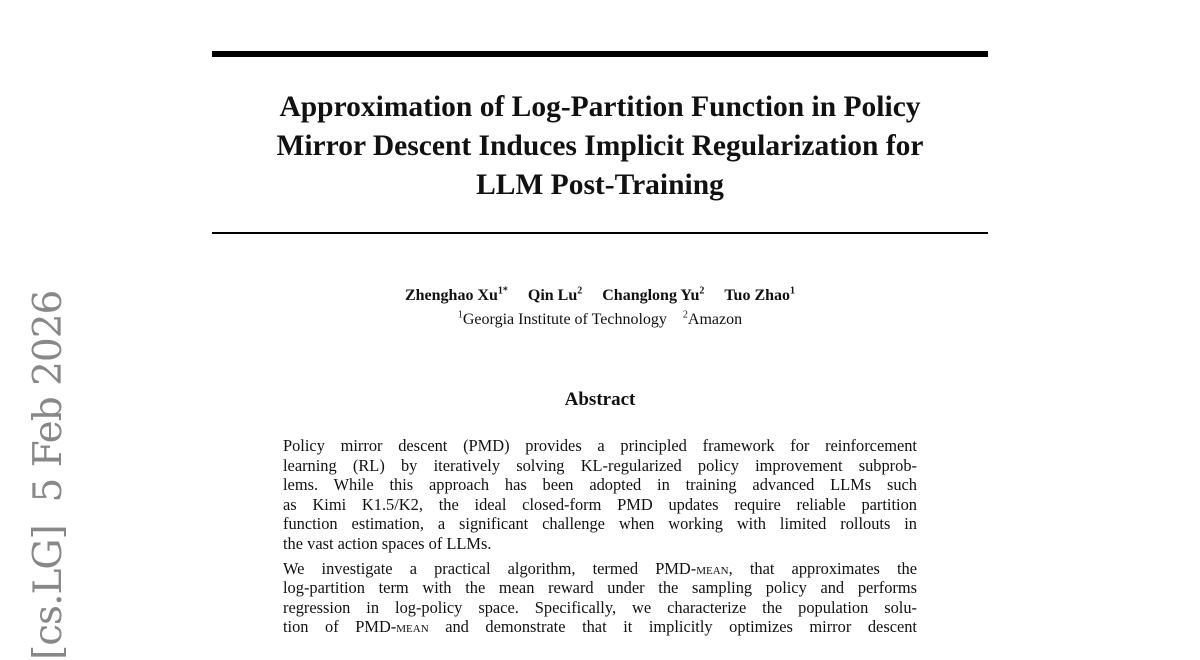 The image size is (1200, 660). I want to click on author-name: Qin Lu, so click(552, 295).